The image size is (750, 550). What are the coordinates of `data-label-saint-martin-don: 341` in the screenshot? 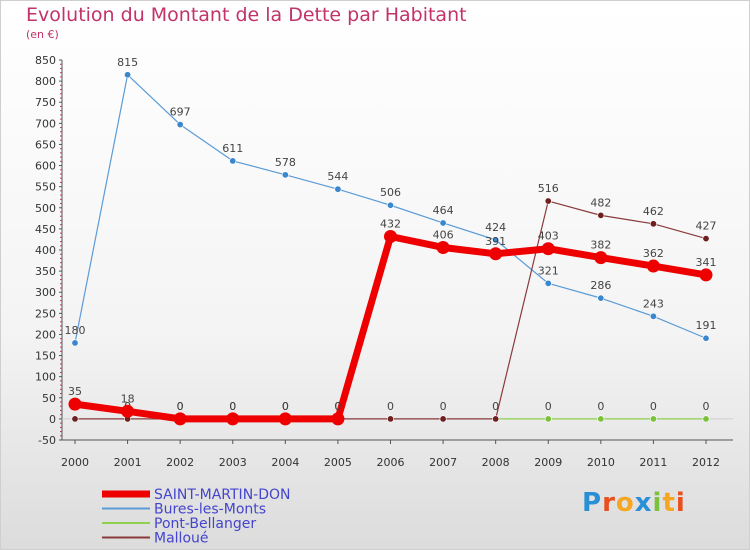 It's located at (706, 262).